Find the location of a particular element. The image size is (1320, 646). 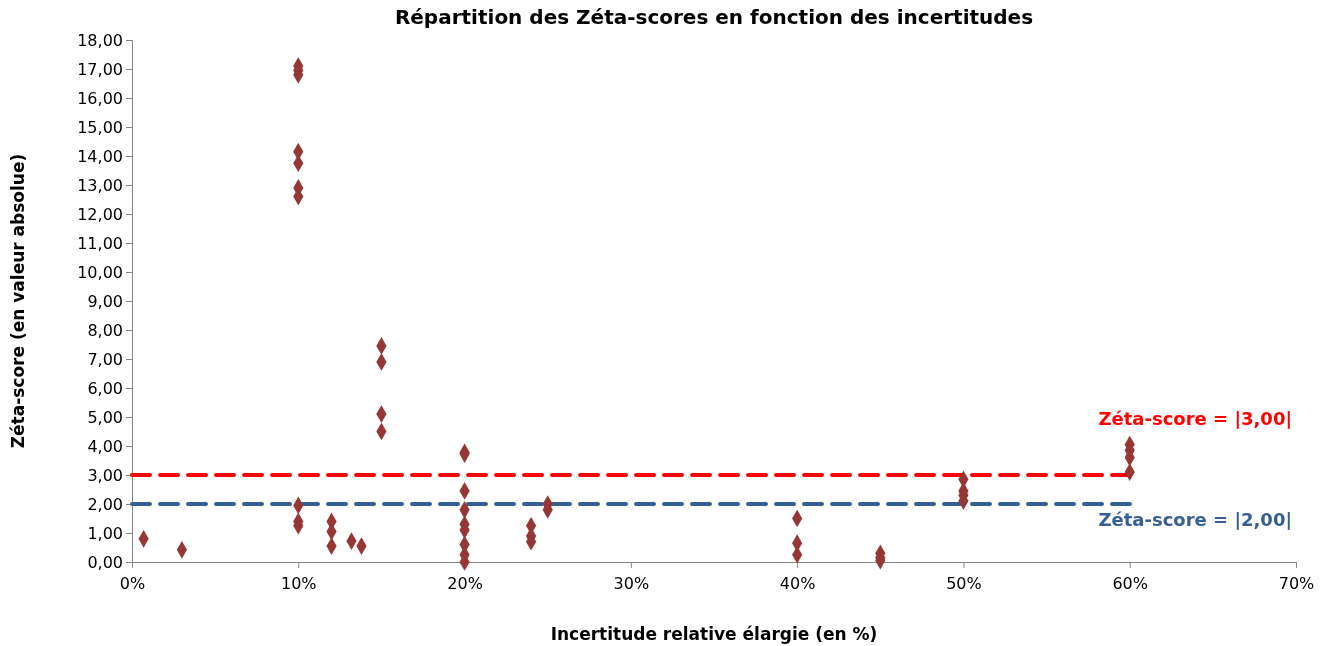

y-tick-label: 17,00 is located at coordinates (100, 69).